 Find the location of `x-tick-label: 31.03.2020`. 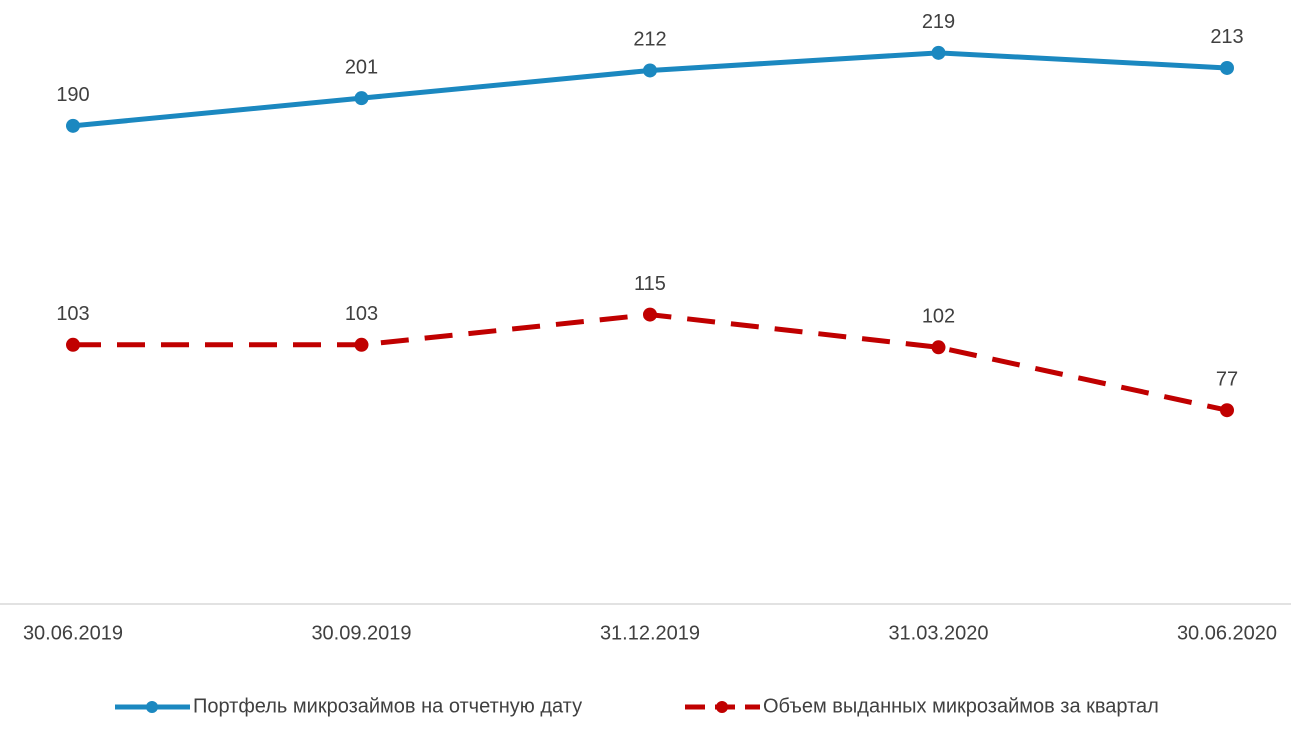

x-tick-label: 31.03.2020 is located at coordinates (938, 633).